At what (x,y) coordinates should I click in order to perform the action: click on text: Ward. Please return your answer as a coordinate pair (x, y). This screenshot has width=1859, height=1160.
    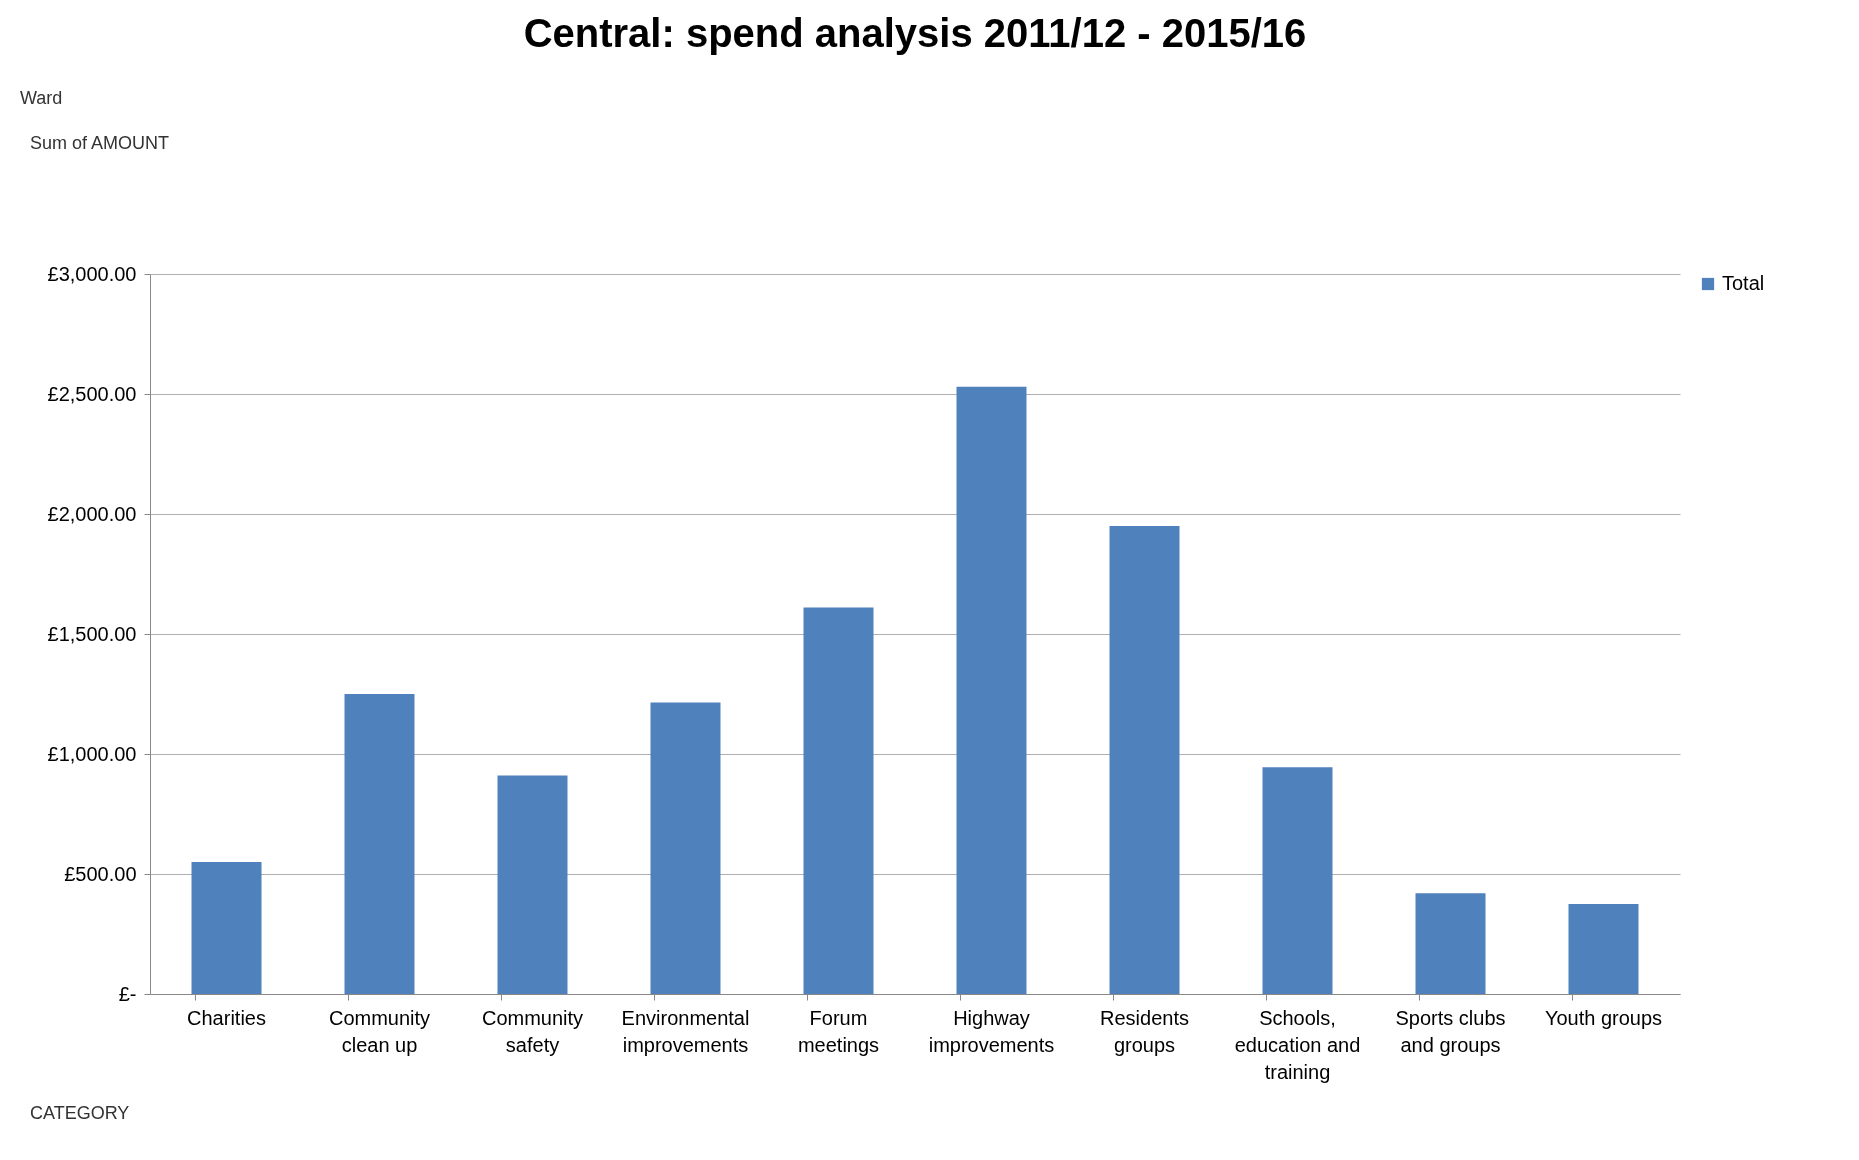
    Looking at the image, I should click on (41, 98).